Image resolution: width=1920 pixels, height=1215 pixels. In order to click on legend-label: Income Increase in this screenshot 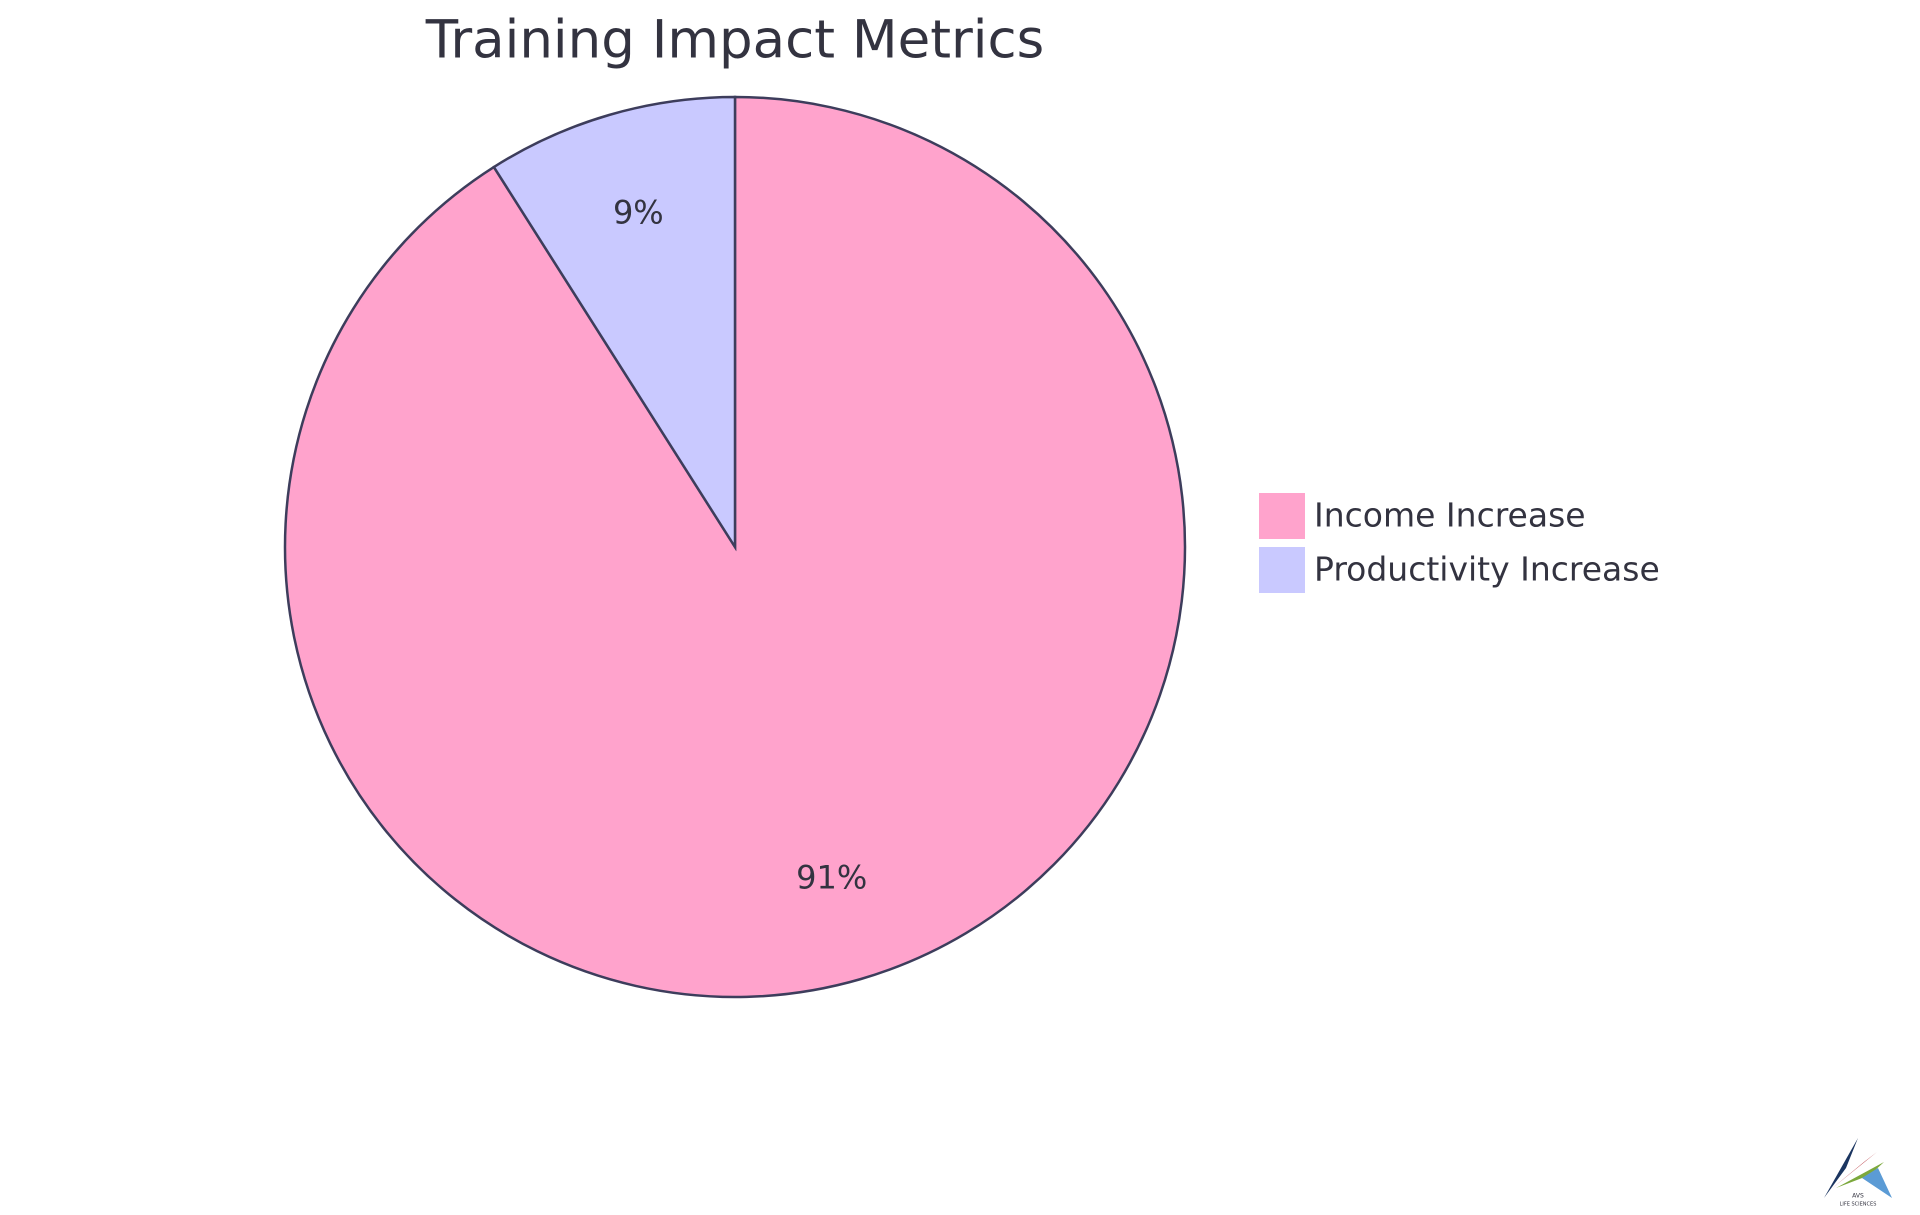, I will do `click(1450, 515)`.